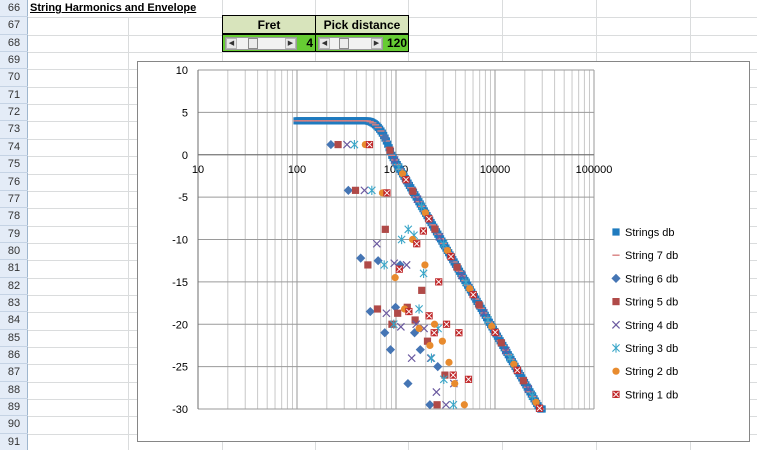  I want to click on sheet-title: String Harmonics and Envelope, so click(115, 8).